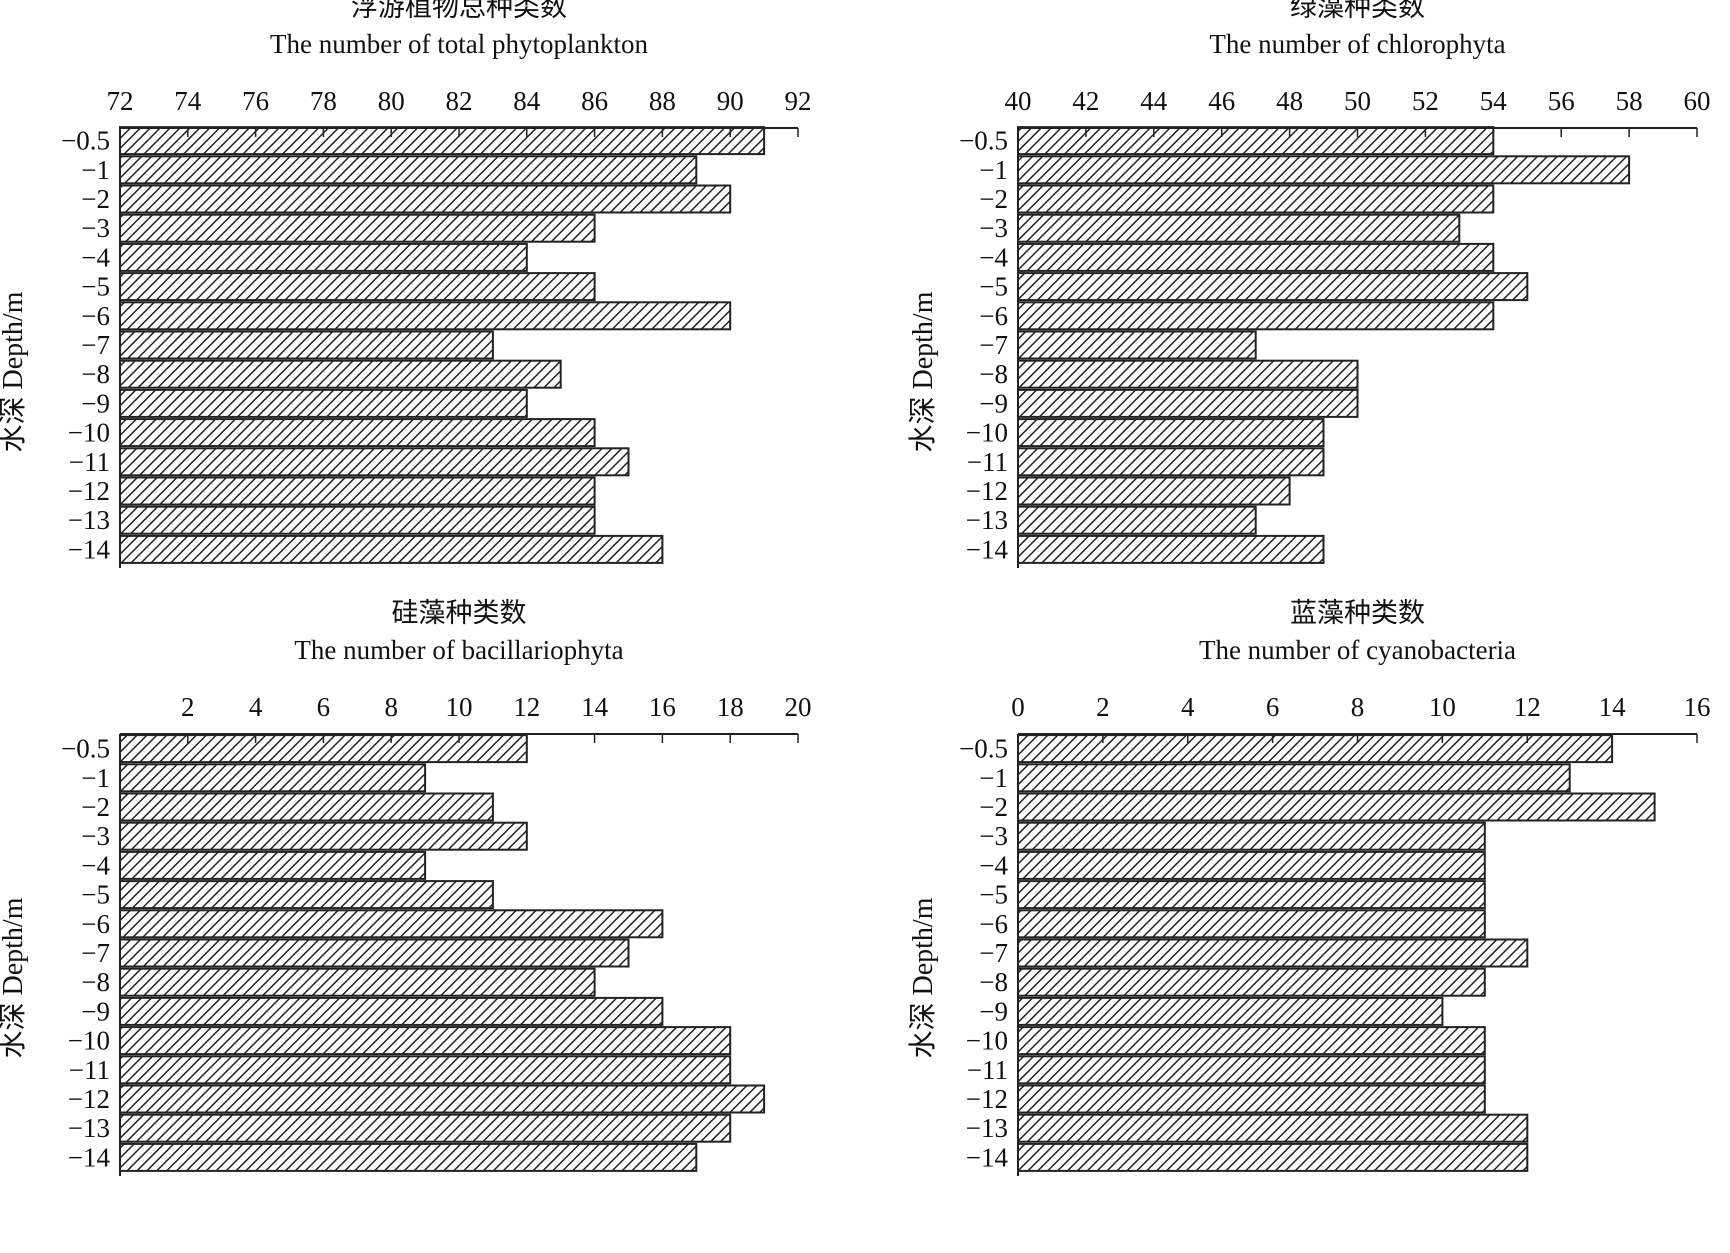 The image size is (1730, 1253). I want to click on x-tick-label: 74, so click(188, 101).